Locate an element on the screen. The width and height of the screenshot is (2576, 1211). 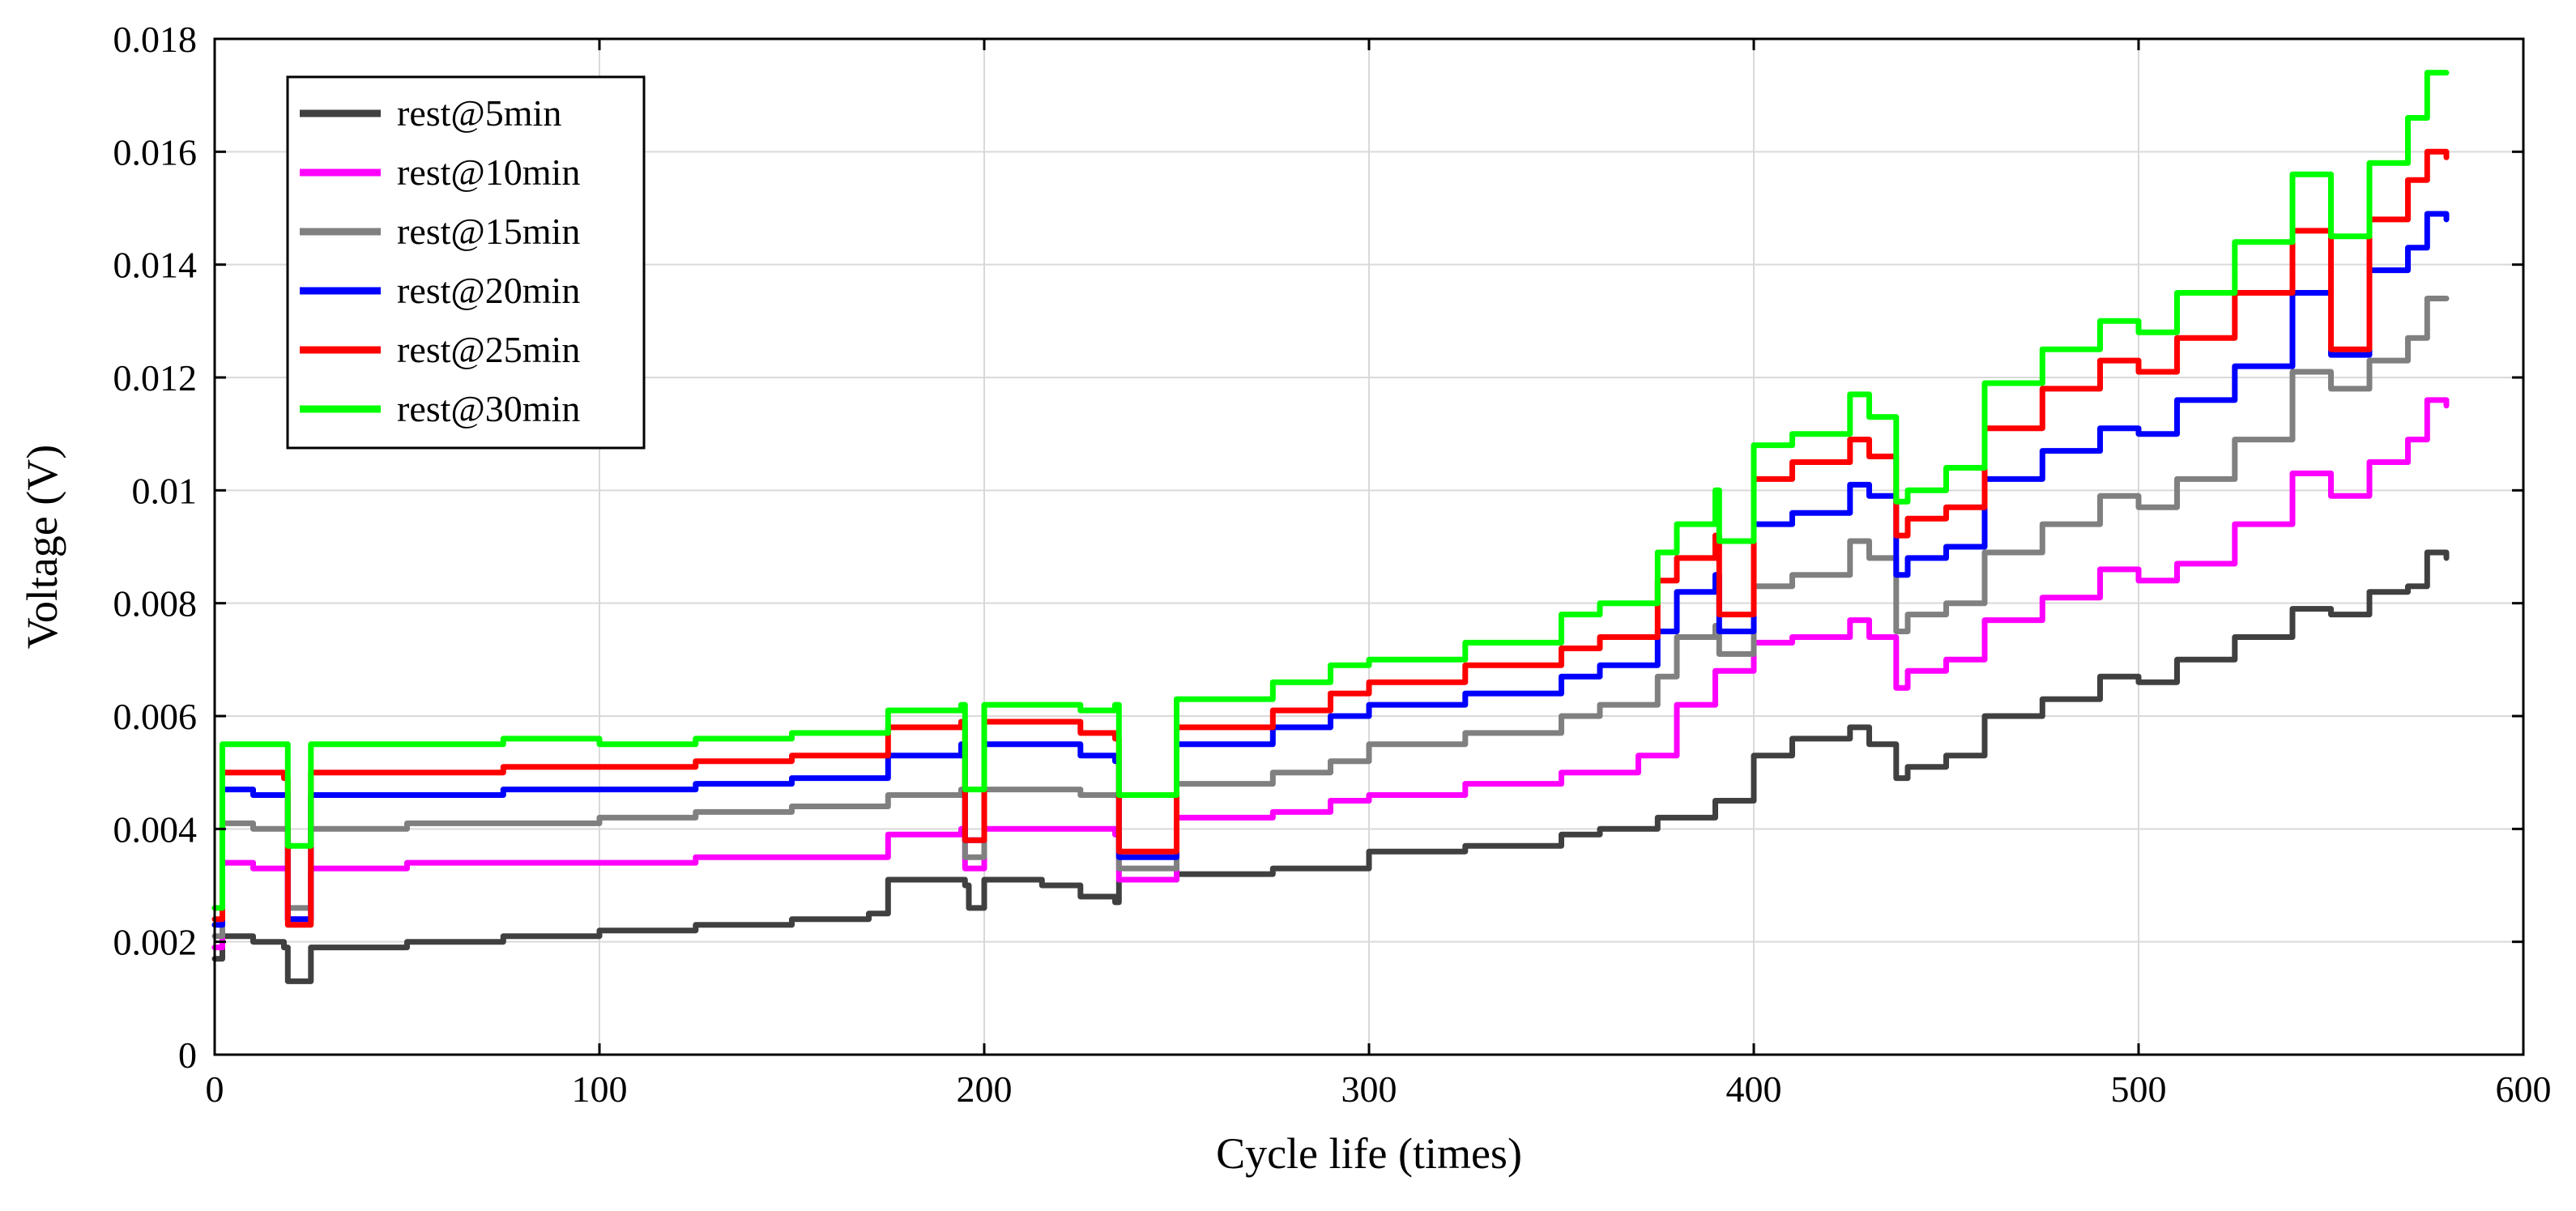
legend-label: rest@15min is located at coordinates (489, 232).